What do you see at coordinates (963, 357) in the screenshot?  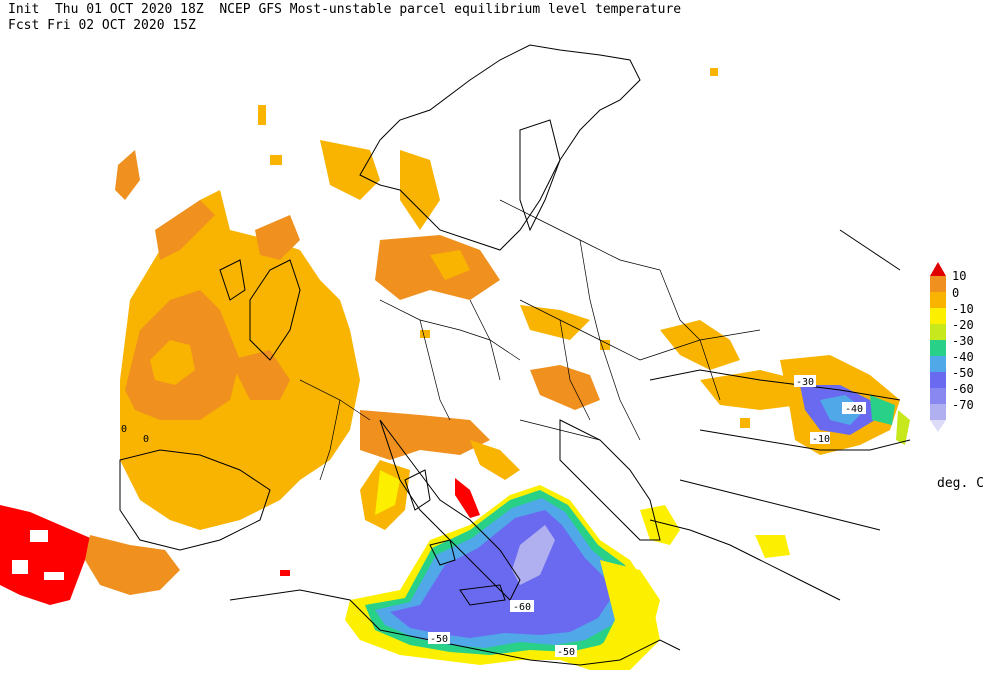 I see `colorbar-label: -40` at bounding box center [963, 357].